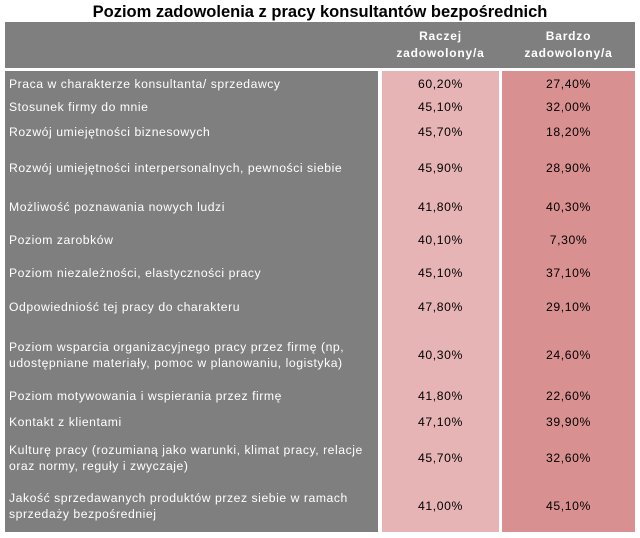  I want to click on value-very-satisfied: 39,90%, so click(568, 422).